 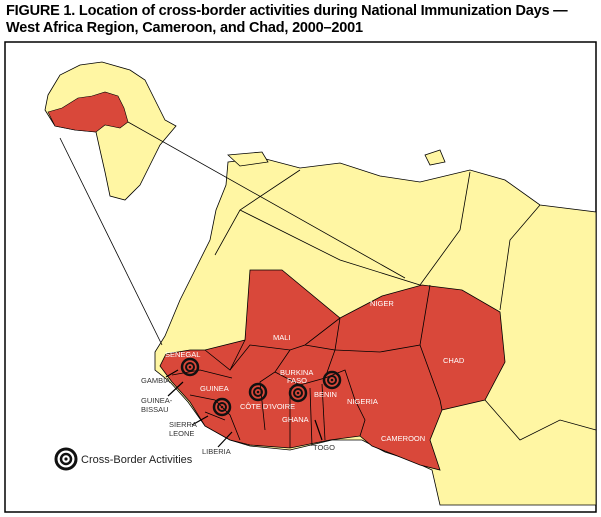 I want to click on land-island, so click(x=435, y=157).